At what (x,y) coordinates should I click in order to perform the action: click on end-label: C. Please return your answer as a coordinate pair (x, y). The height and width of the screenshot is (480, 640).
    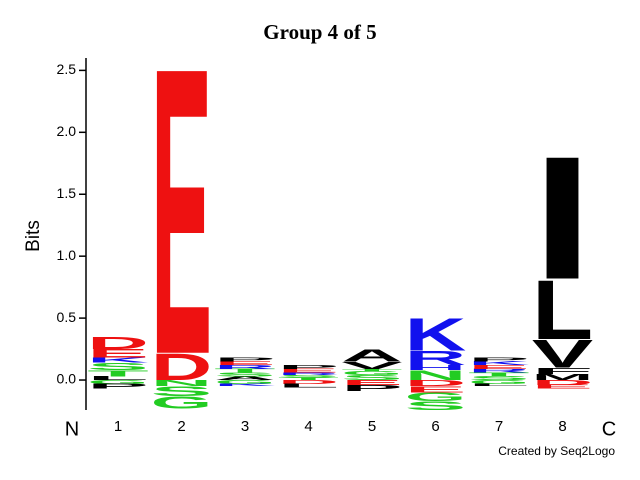
    Looking at the image, I should click on (609, 429).